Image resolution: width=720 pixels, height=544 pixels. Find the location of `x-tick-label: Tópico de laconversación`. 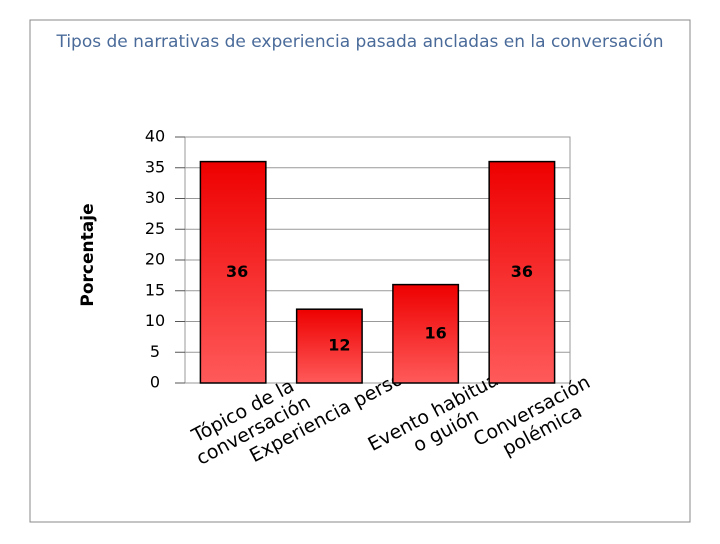

x-tick-label: Tópico de laconversación is located at coordinates (248, 420).